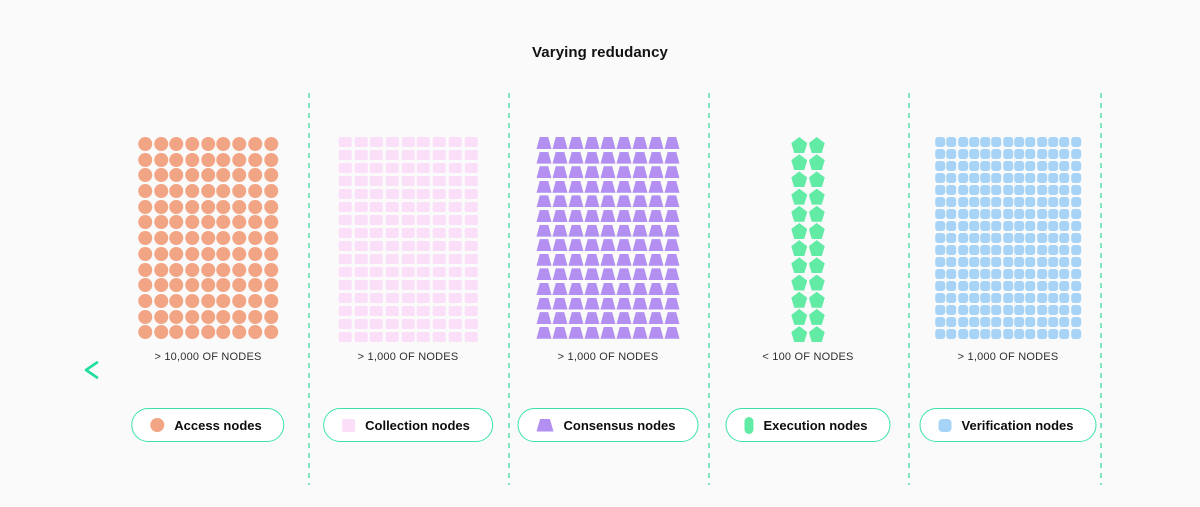 The image size is (1200, 507). I want to click on execution-capsule-icon, so click(749, 425).